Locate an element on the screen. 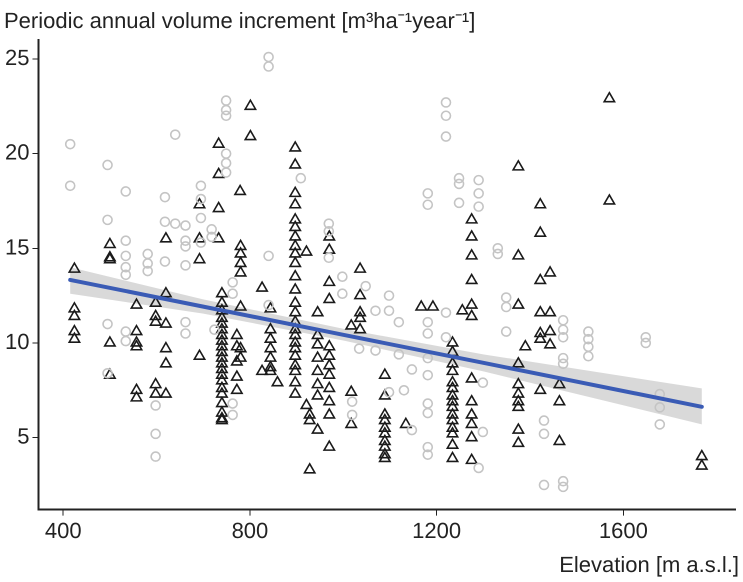  y-tick-label: 20 is located at coordinates (17, 152).